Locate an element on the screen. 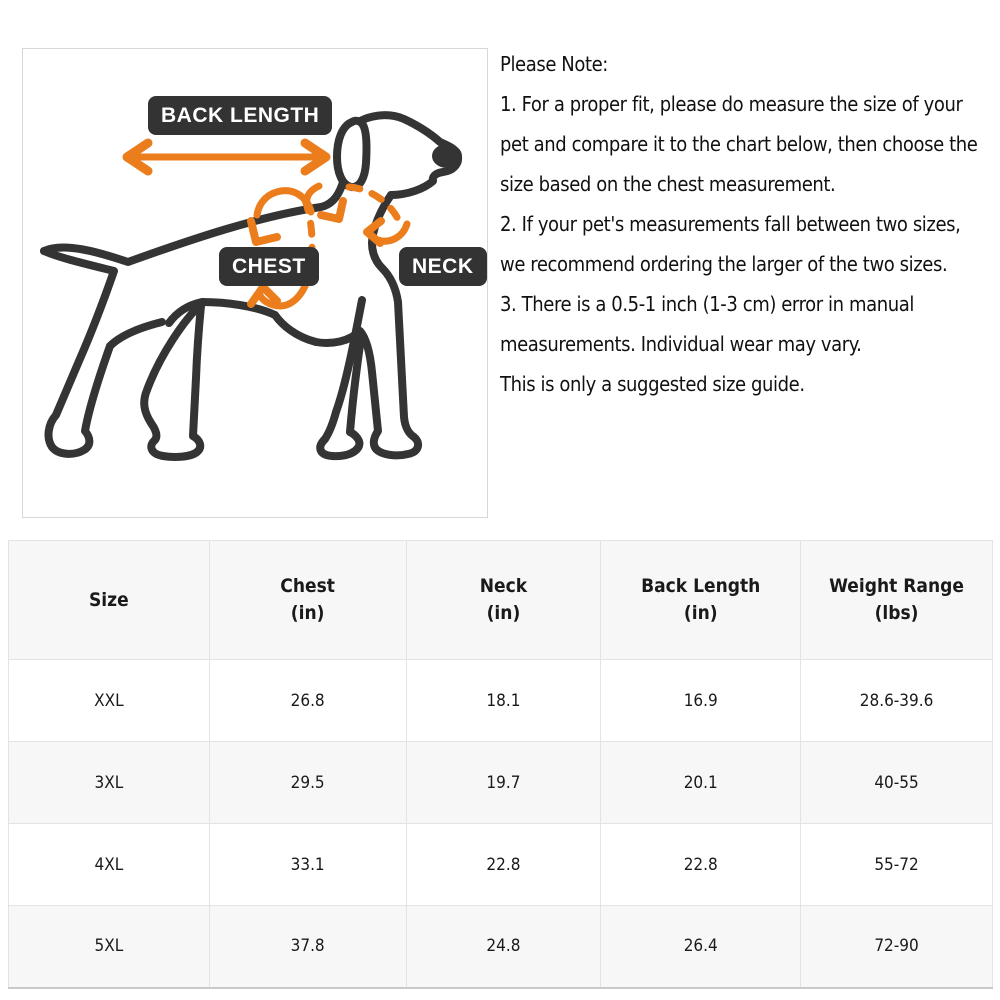 The height and width of the screenshot is (1000, 1000). cell-back-length: 26.4 is located at coordinates (701, 946).